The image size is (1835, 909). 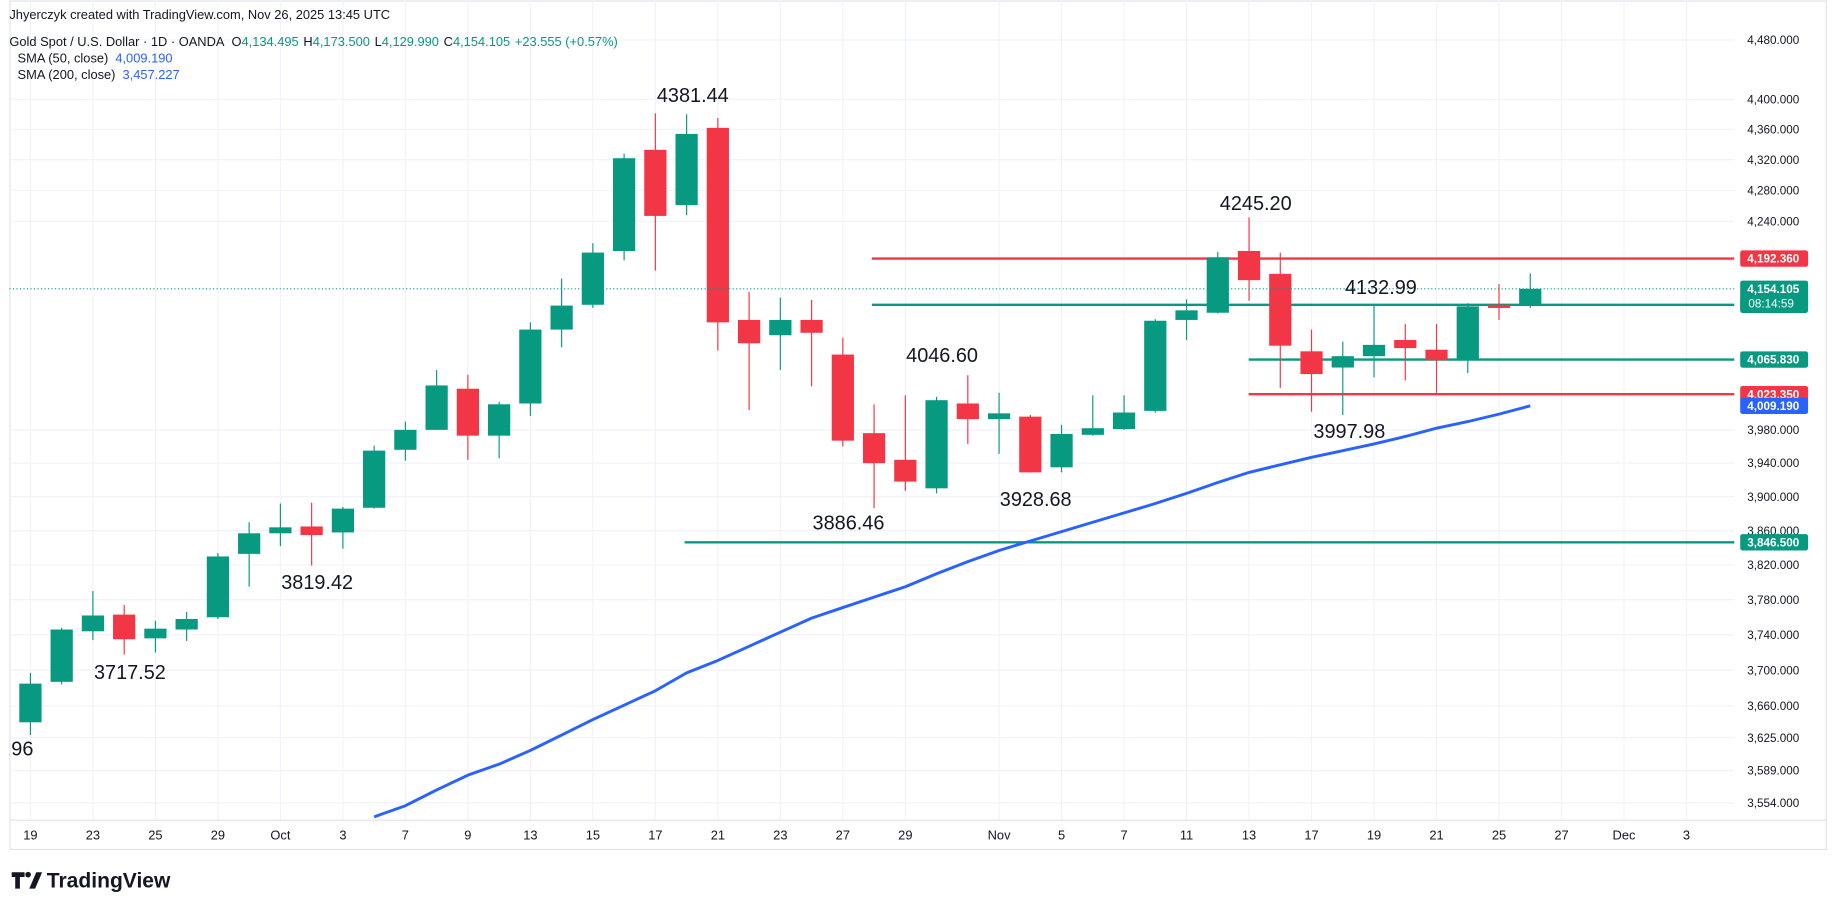 I want to click on change: +23.555 (+0.57%), so click(x=566, y=41).